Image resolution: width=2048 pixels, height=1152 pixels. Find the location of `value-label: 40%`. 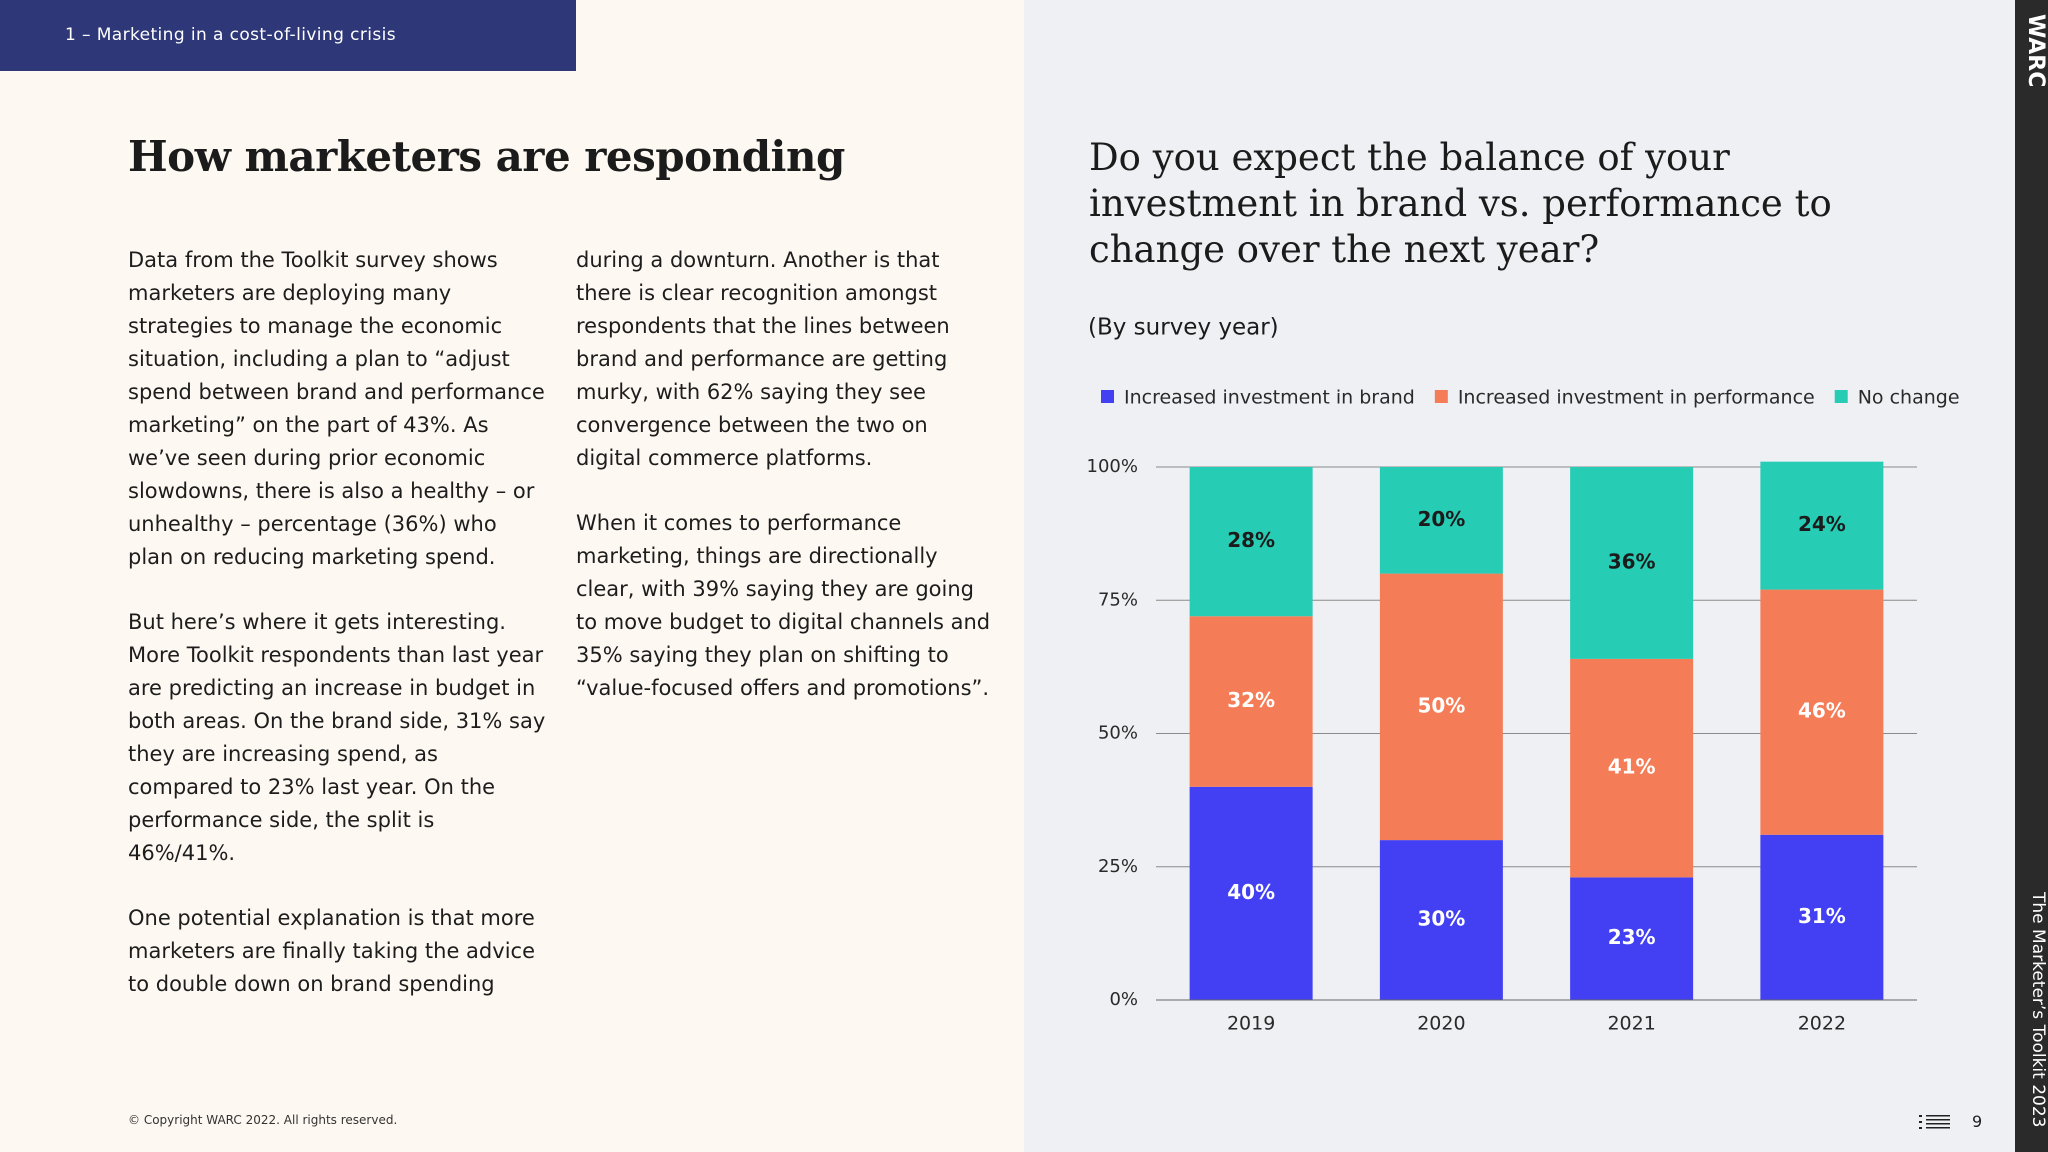

value-label: 40% is located at coordinates (1251, 892).